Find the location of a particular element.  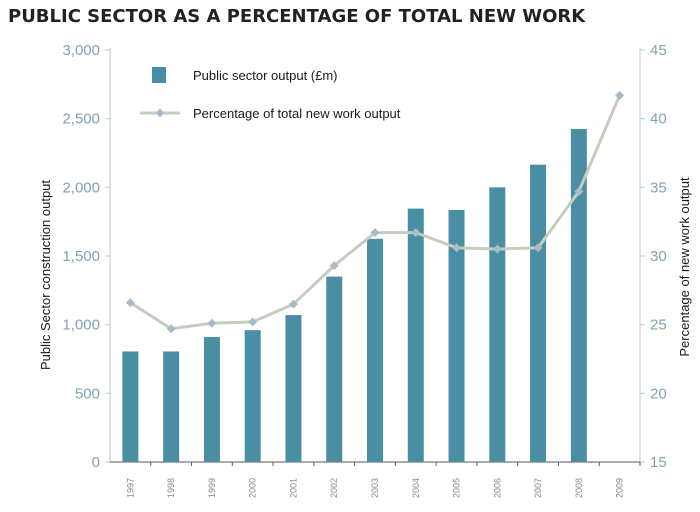

x-tick-label: 2003 is located at coordinates (375, 488).